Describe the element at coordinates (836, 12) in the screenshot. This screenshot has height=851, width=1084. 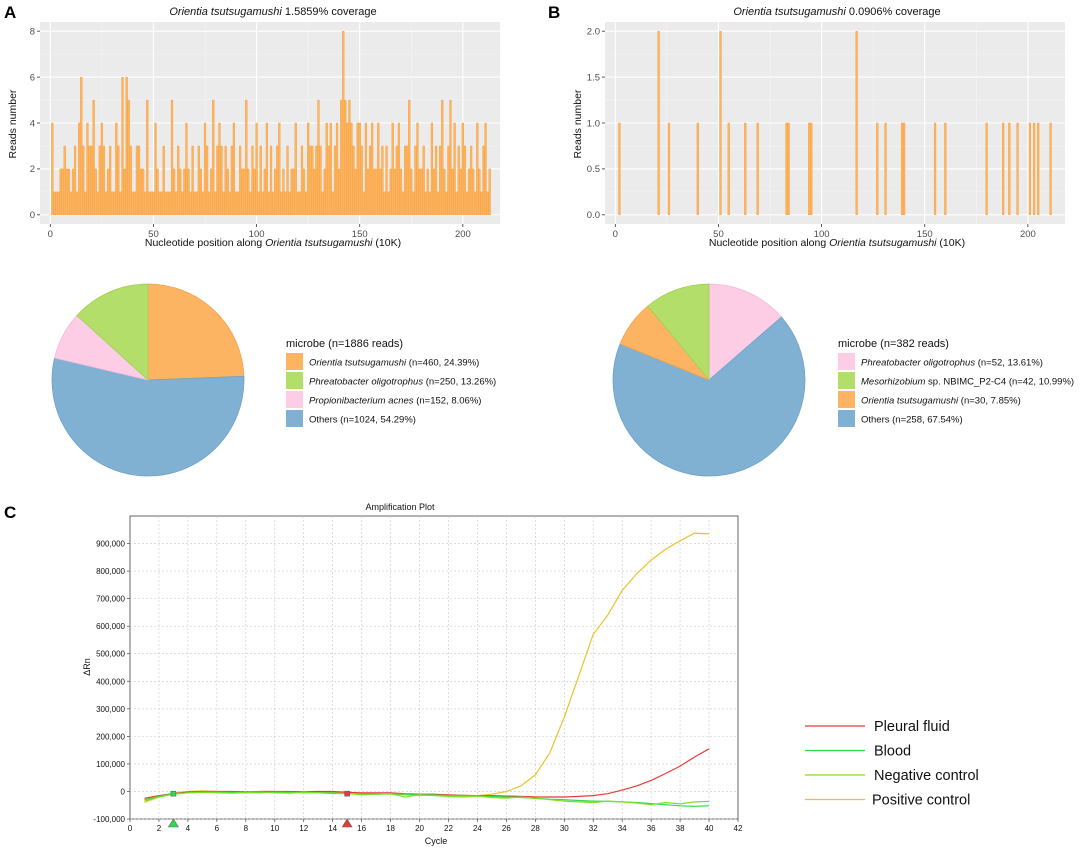
I see `chart-b-title: Orientia tsutsugamushi 0.0906% coverage` at that location.